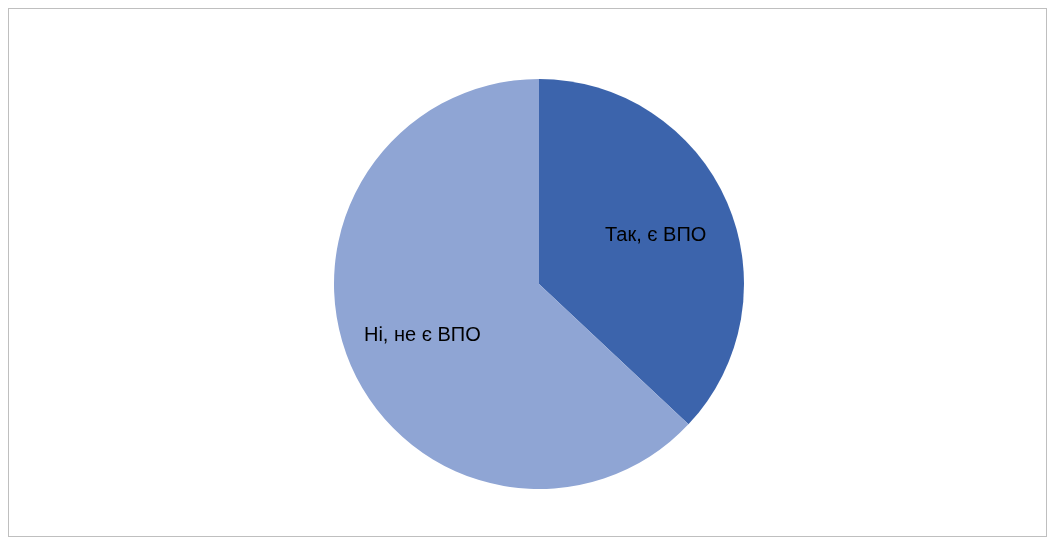 This screenshot has width=1055, height=537. What do you see at coordinates (641, 252) in the screenshot?
I see `pie-slice` at bounding box center [641, 252].